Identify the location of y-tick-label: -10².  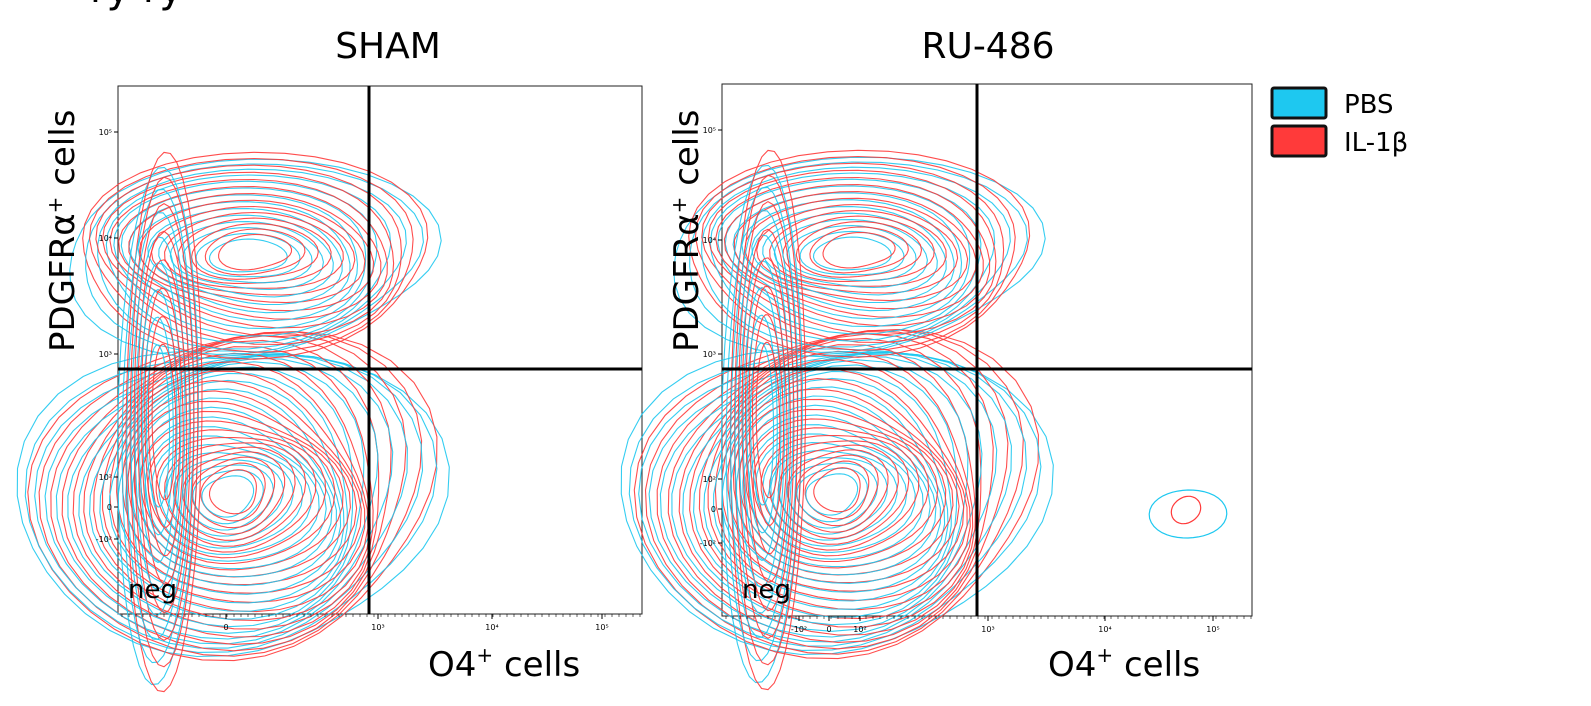
(708, 543).